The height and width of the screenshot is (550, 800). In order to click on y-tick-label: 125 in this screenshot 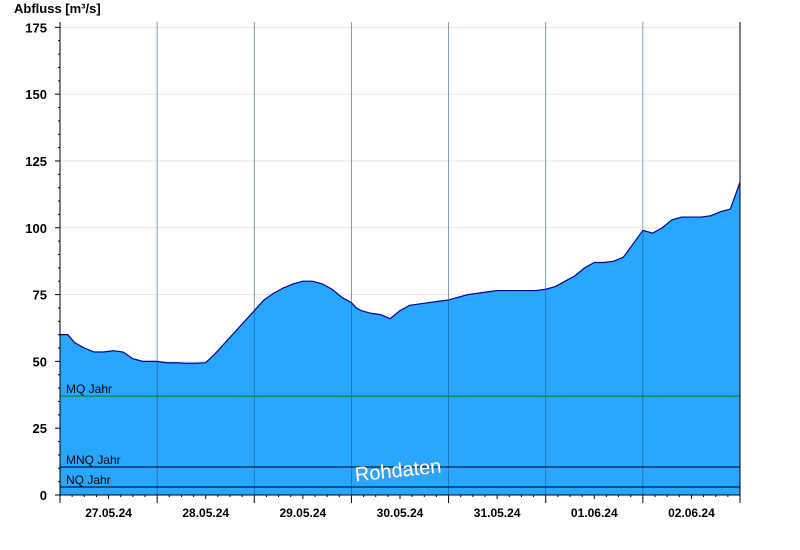, I will do `click(36, 161)`.